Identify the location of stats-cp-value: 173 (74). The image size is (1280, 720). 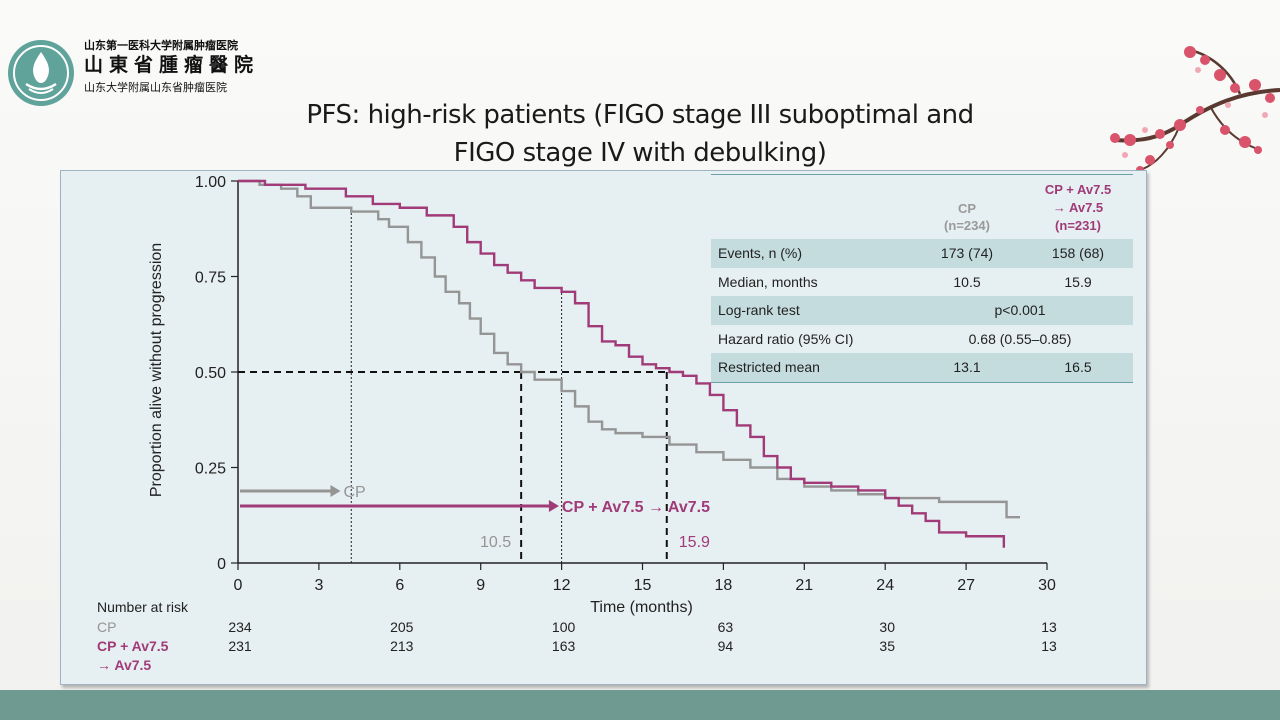
(967, 253).